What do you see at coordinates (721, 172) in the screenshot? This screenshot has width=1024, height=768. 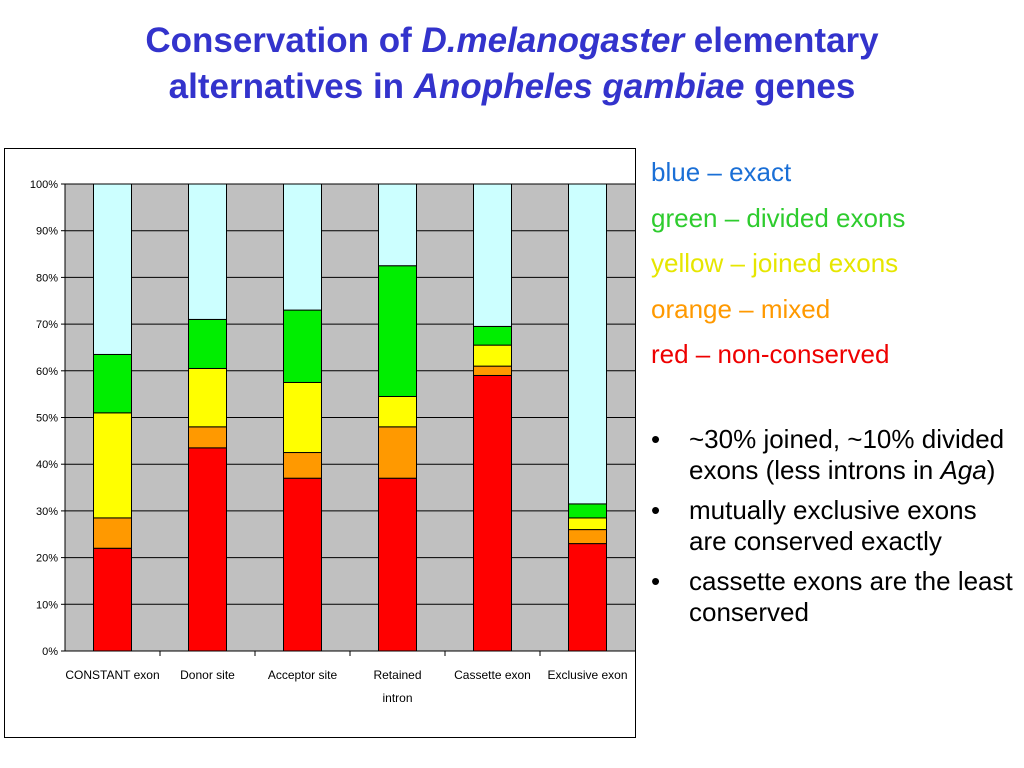 I see `legend-item-exact: blue – exact` at bounding box center [721, 172].